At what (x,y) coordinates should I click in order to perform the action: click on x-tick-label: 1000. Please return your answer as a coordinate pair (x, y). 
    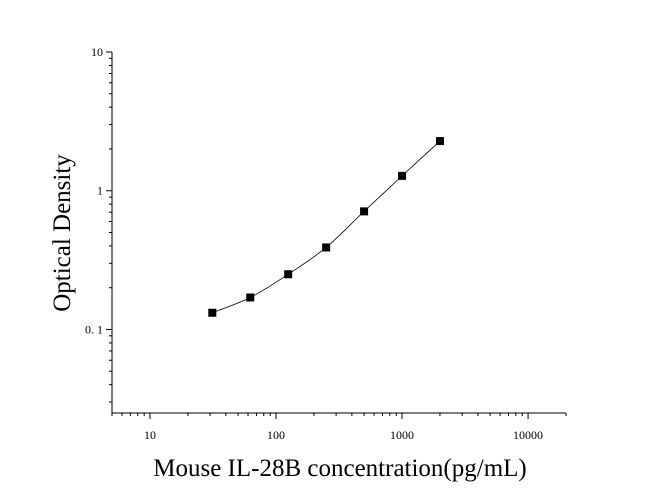
    Looking at the image, I should click on (402, 435).